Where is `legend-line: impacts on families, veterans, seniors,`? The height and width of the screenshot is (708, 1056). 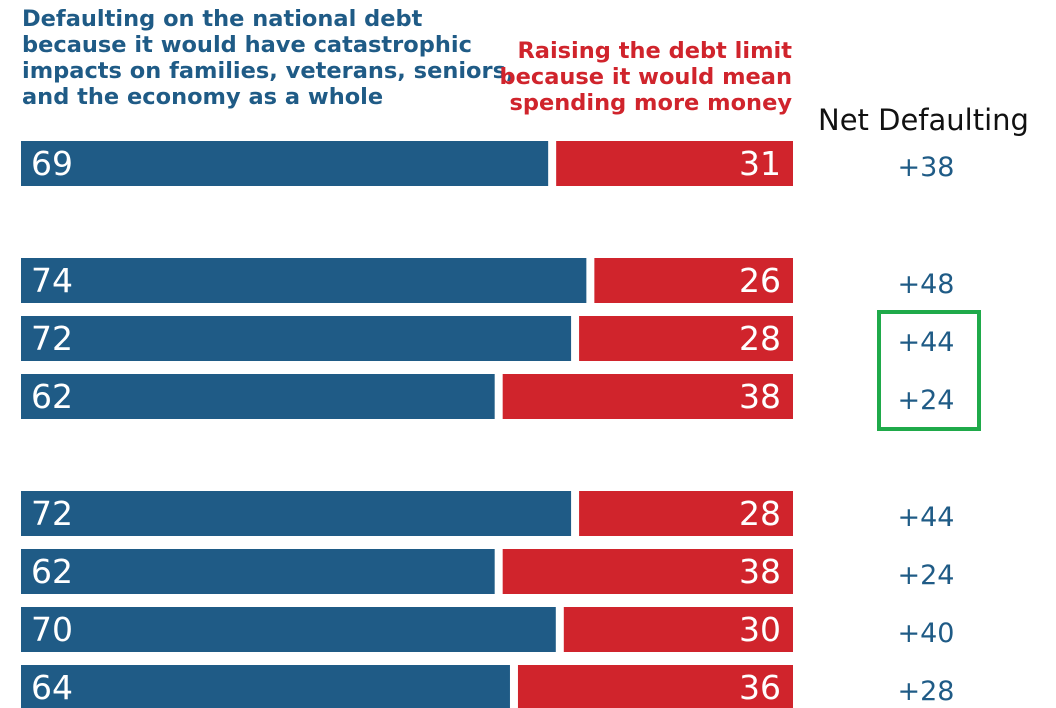
legend-line: impacts on families, veterans, seniors, is located at coordinates (268, 71).